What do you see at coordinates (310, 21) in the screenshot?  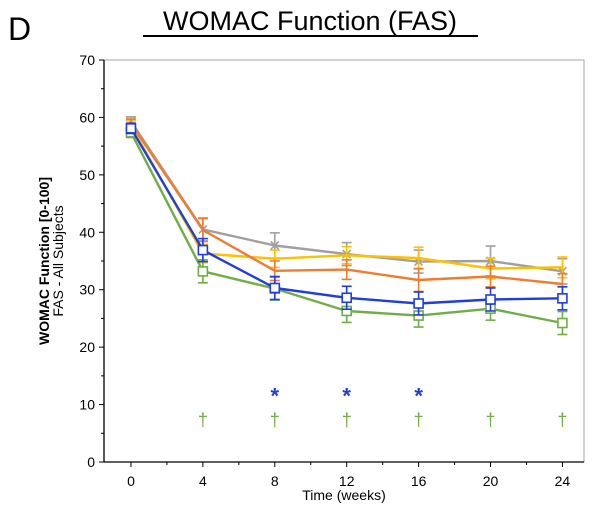 I see `chart-title: WOMAC Function (FAS)` at bounding box center [310, 21].